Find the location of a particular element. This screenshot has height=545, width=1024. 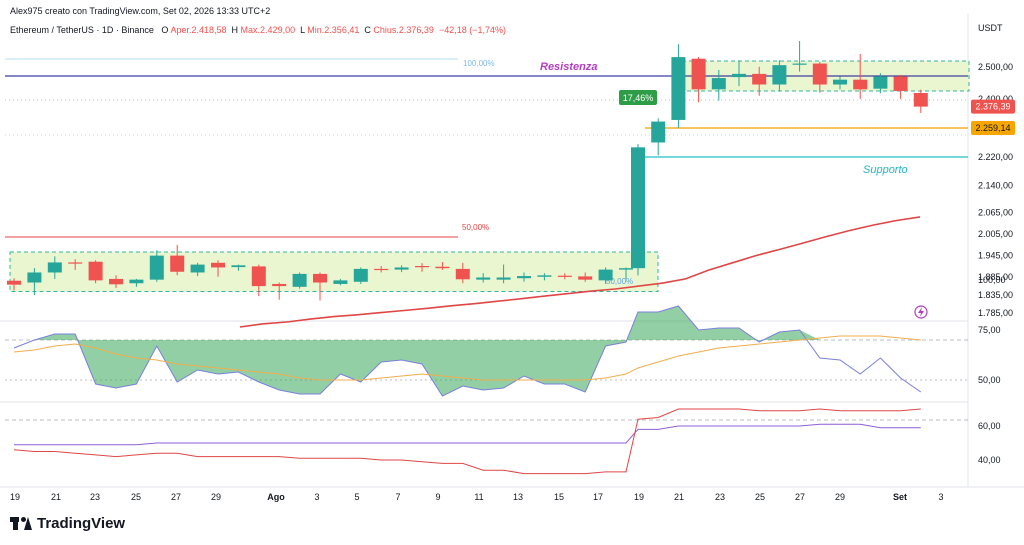

symbol-name: Ethereum / TetherUS · 1D · Binance is located at coordinates (82, 30).